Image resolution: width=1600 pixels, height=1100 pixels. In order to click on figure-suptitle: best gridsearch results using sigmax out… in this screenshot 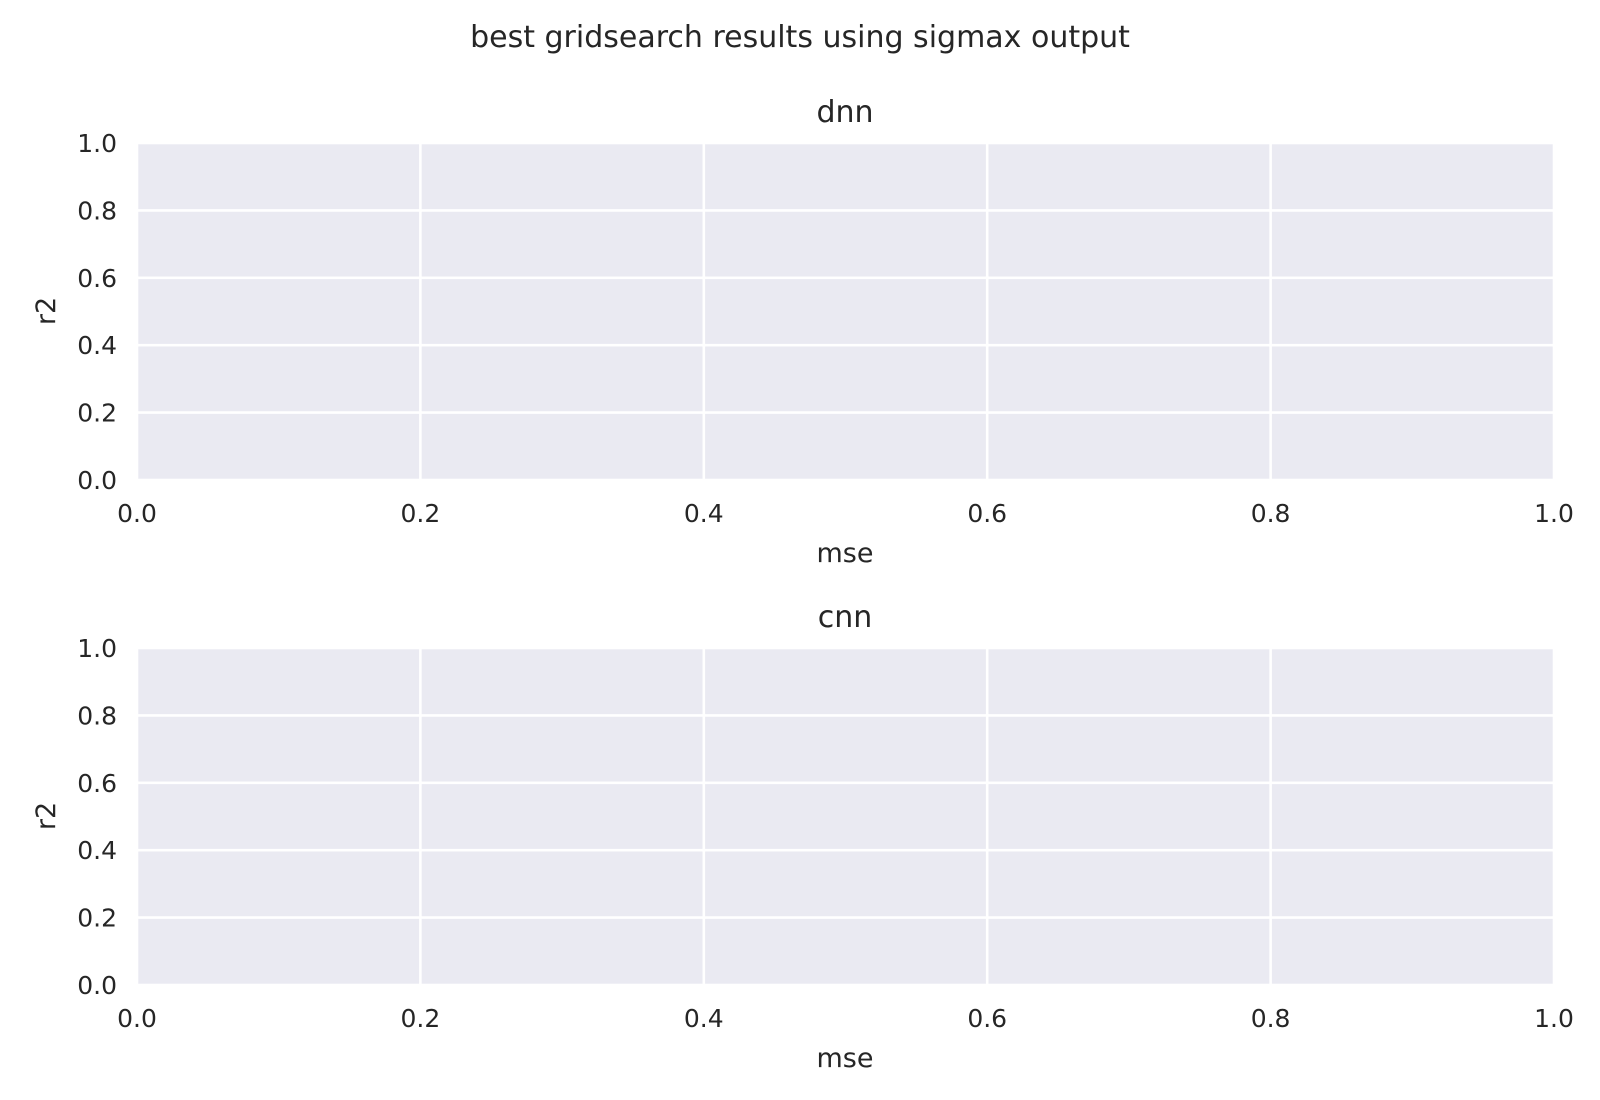, I will do `click(800, 37)`.